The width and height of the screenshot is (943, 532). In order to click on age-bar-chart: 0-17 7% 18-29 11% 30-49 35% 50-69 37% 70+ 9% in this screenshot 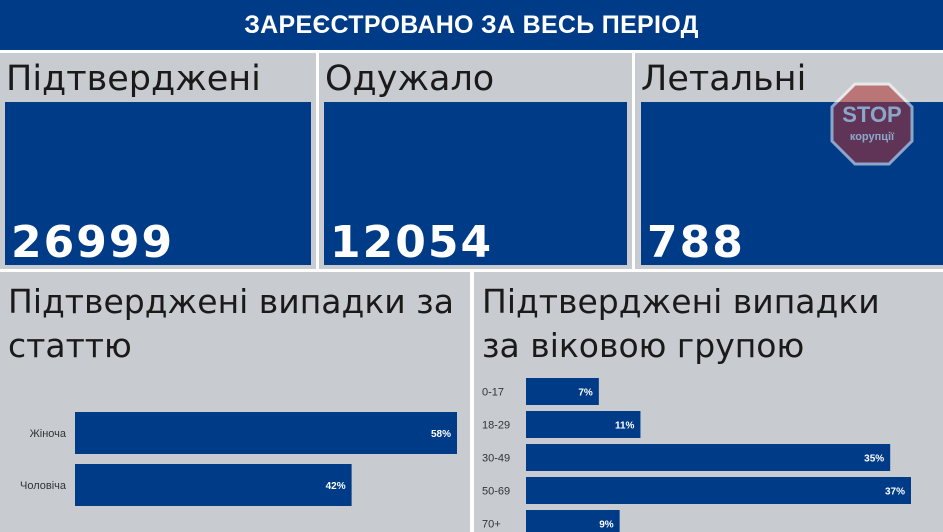, I will do `click(696, 455)`.